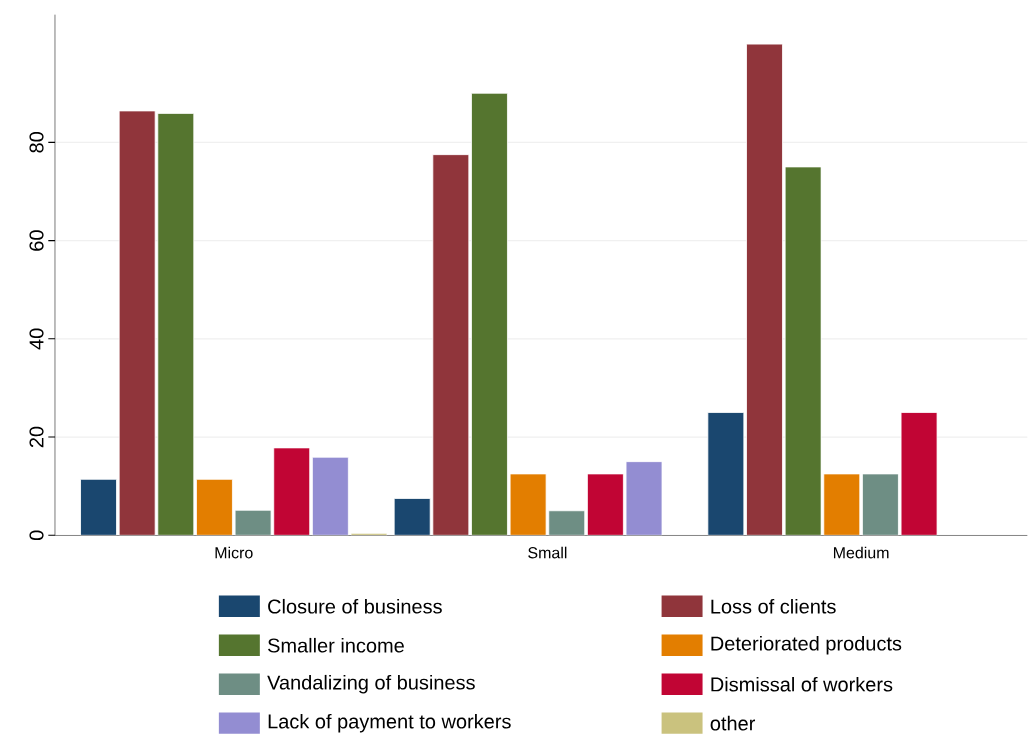  Describe the element at coordinates (234, 552) in the screenshot. I see `x-tick-label: Micro` at that location.